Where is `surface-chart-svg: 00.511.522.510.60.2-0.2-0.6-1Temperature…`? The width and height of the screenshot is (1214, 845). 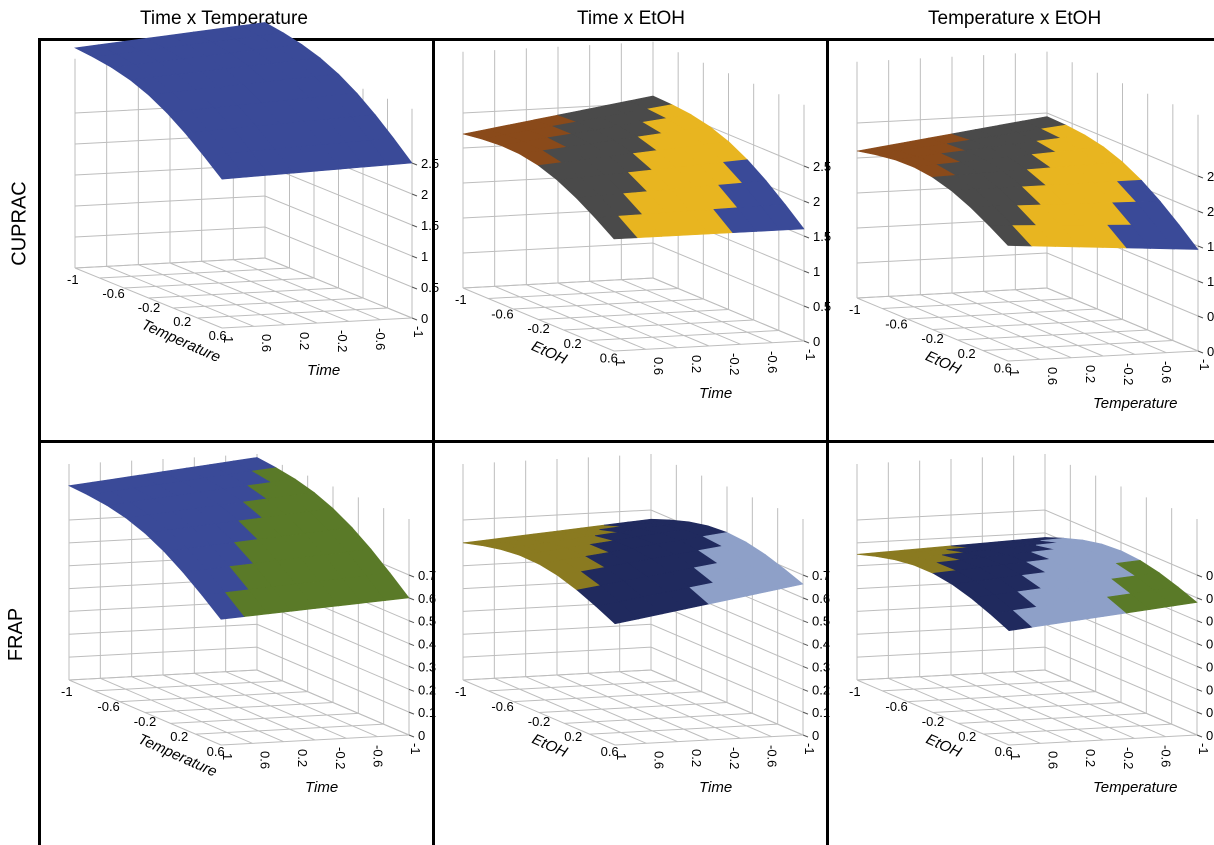 surface-chart-svg: 00.511.522.510.60.2-0.2-0.6-1Temperature… is located at coordinates (1031, 231).